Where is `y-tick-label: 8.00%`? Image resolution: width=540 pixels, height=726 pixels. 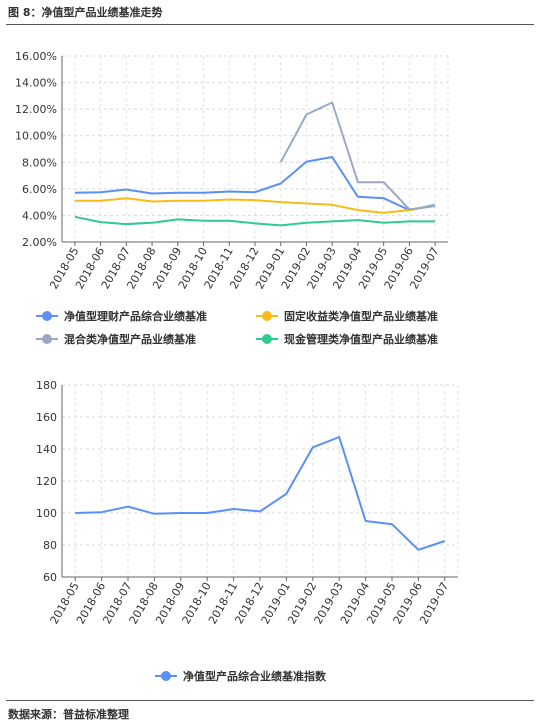
y-tick-label: 8.00% is located at coordinates (39, 162).